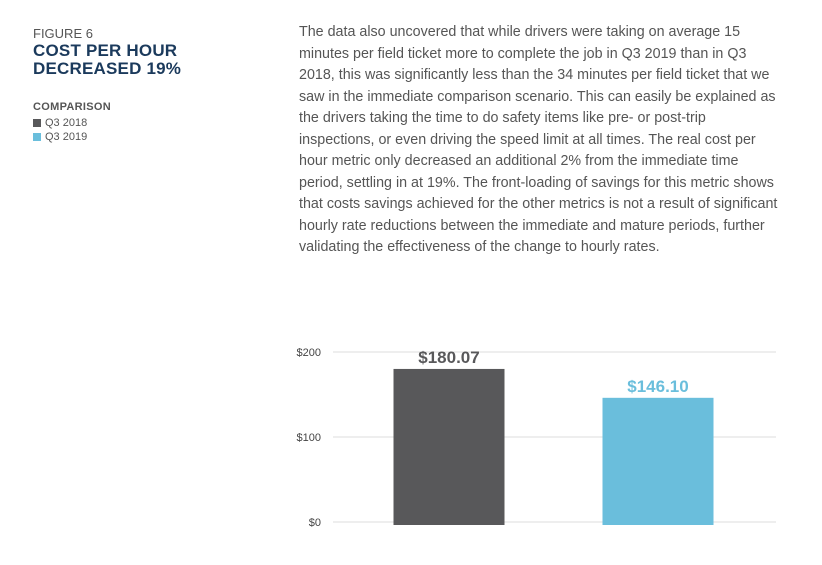  I want to click on data-label-q3-2018: $180.07, so click(448, 357).